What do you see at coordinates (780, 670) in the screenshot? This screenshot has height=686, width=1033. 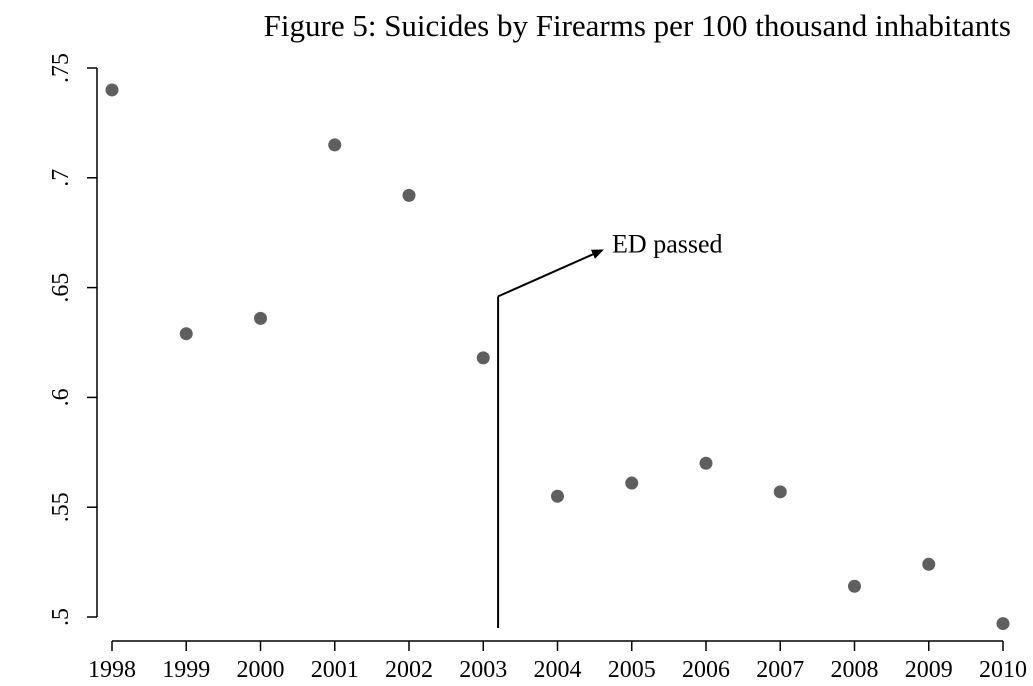 I see `x-tick-label: 2007` at bounding box center [780, 670].